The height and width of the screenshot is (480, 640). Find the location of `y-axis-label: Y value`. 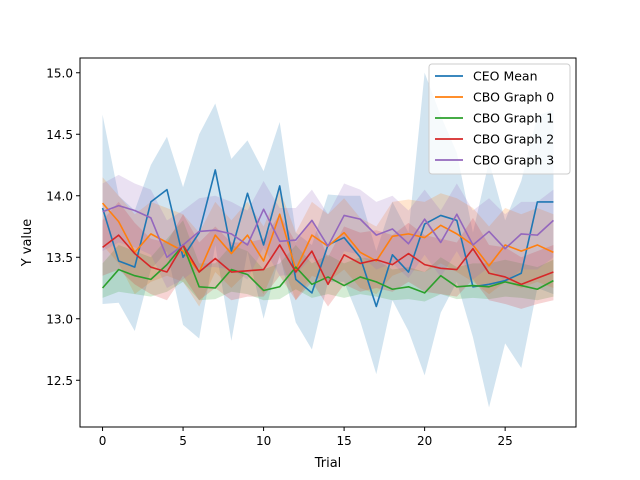

y-axis-label: Y value is located at coordinates (27, 243).